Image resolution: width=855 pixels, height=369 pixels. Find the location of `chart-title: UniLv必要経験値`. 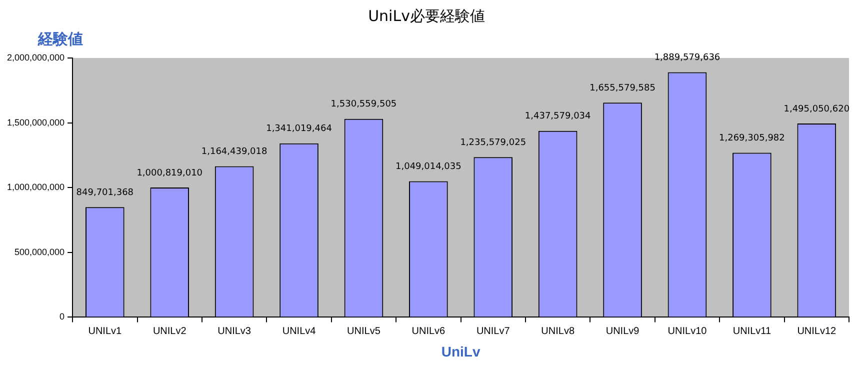

chart-title: UniLv必要経験値 is located at coordinates (426, 15).